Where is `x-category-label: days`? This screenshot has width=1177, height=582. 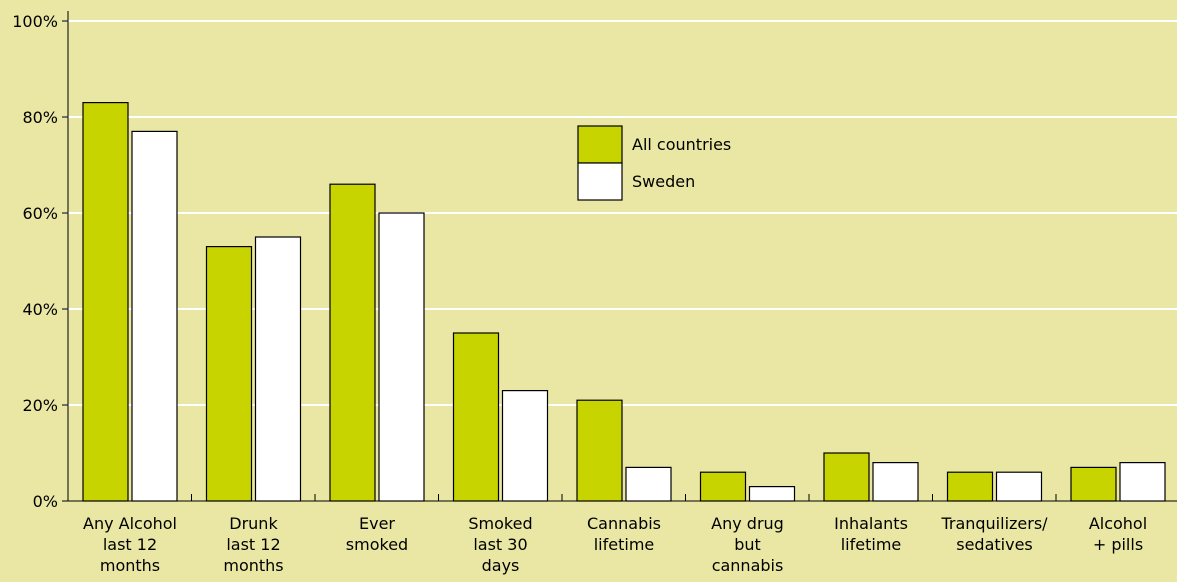
x-category-label: days is located at coordinates (501, 565).